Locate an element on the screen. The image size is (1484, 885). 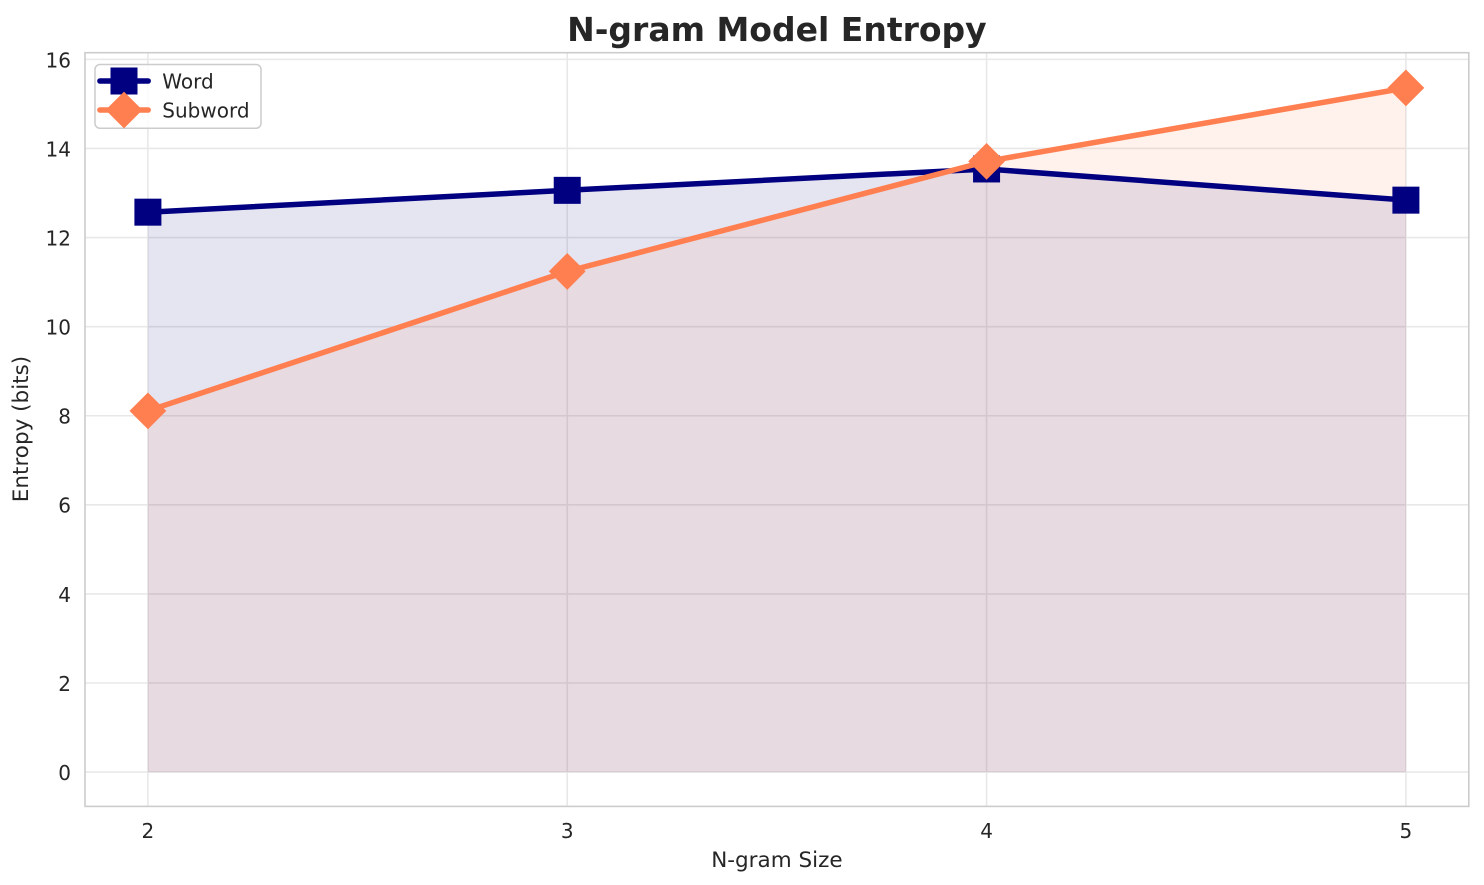
legend-marker-square is located at coordinates (124, 81).